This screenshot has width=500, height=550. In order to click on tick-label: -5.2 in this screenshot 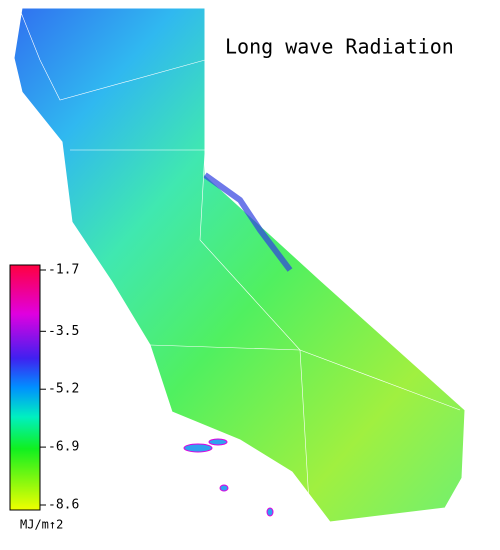, I will do `click(63, 389)`.